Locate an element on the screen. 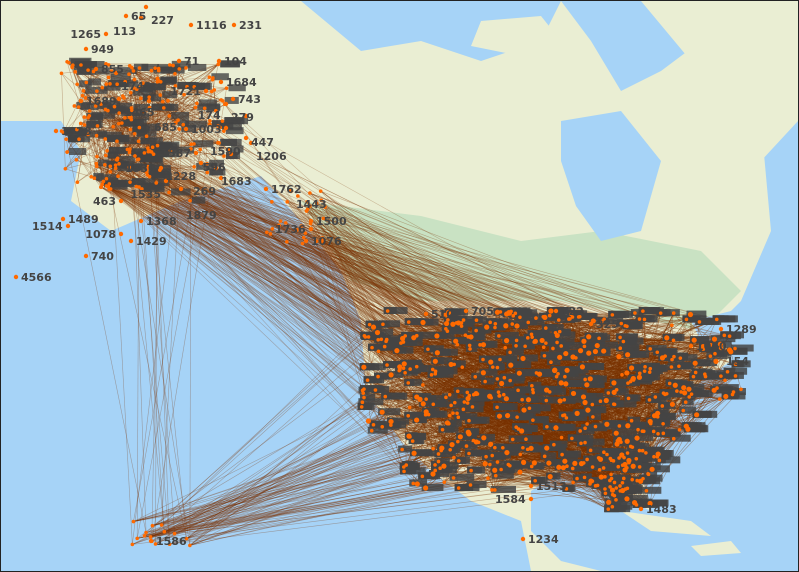 The image size is (799, 572). chukotka is located at coordinates (31, 88).